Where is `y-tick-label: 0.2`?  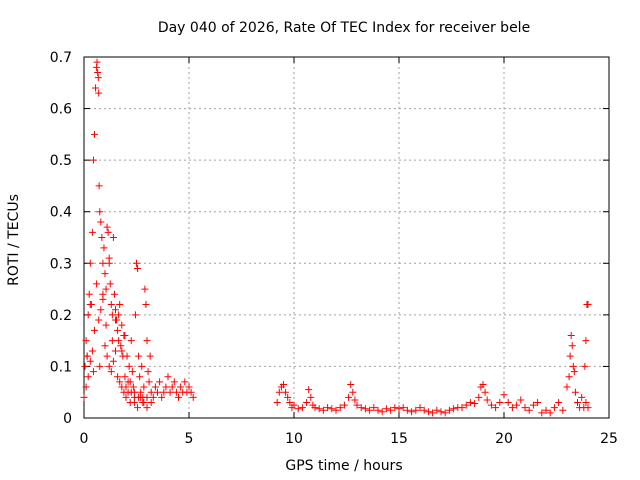 y-tick-label: 0.2 is located at coordinates (61, 316).